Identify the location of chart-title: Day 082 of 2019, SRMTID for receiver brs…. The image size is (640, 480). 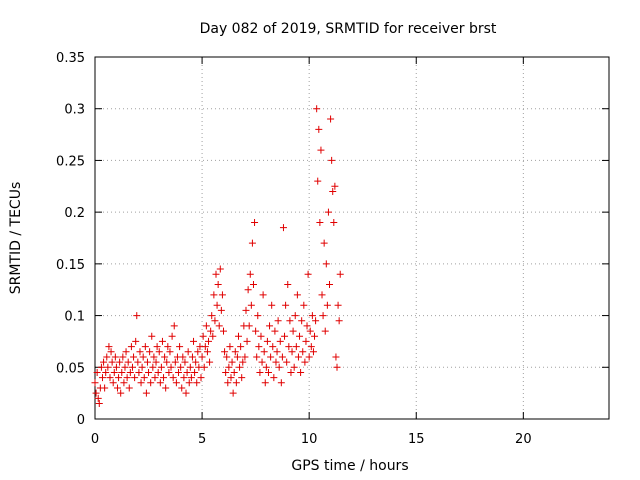
(348, 29).